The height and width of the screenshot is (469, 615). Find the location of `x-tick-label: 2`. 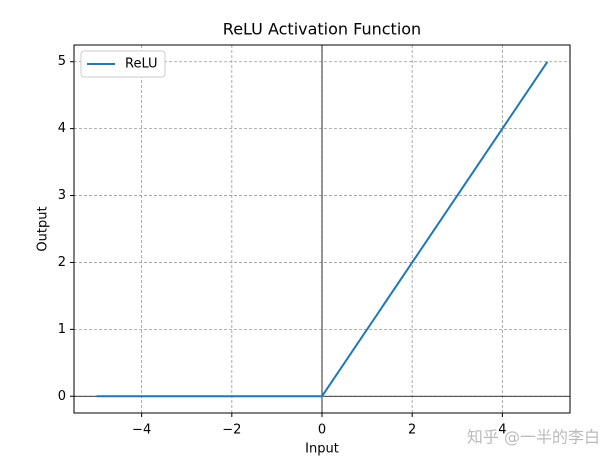

x-tick-label: 2 is located at coordinates (412, 430).